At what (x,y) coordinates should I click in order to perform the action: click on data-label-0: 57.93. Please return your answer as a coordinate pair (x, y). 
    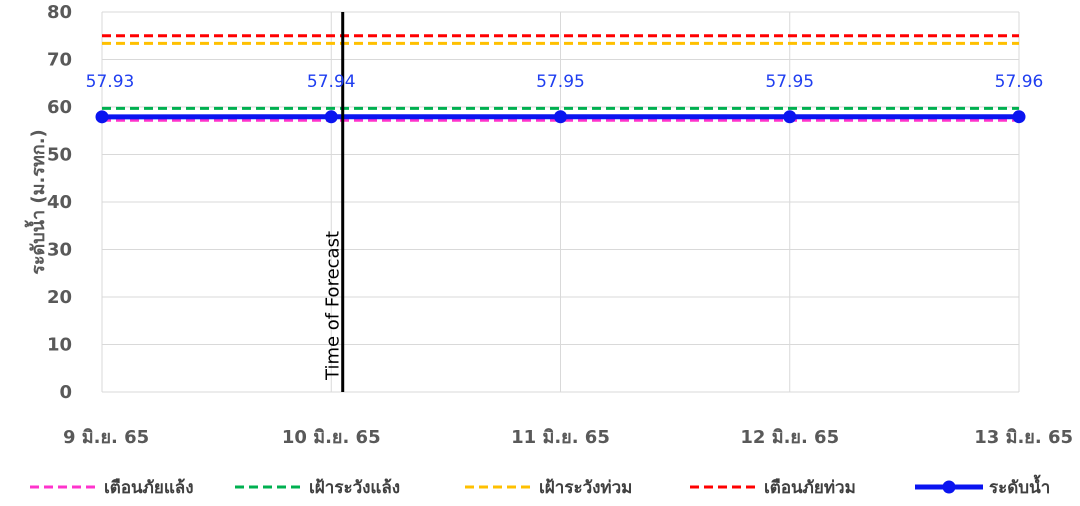
    Looking at the image, I should click on (110, 82).